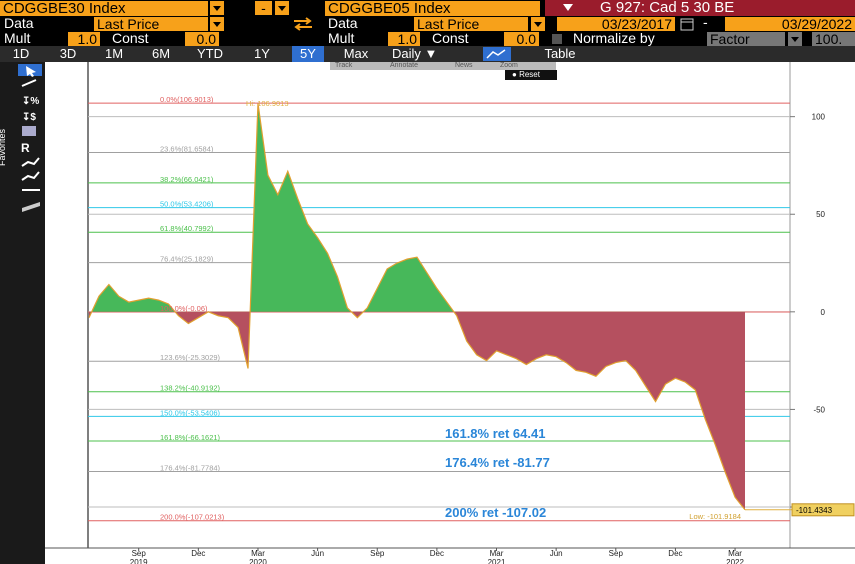 The image size is (855, 564). Describe the element at coordinates (4, 147) in the screenshot. I see `favorites-label: Favorites` at that location.